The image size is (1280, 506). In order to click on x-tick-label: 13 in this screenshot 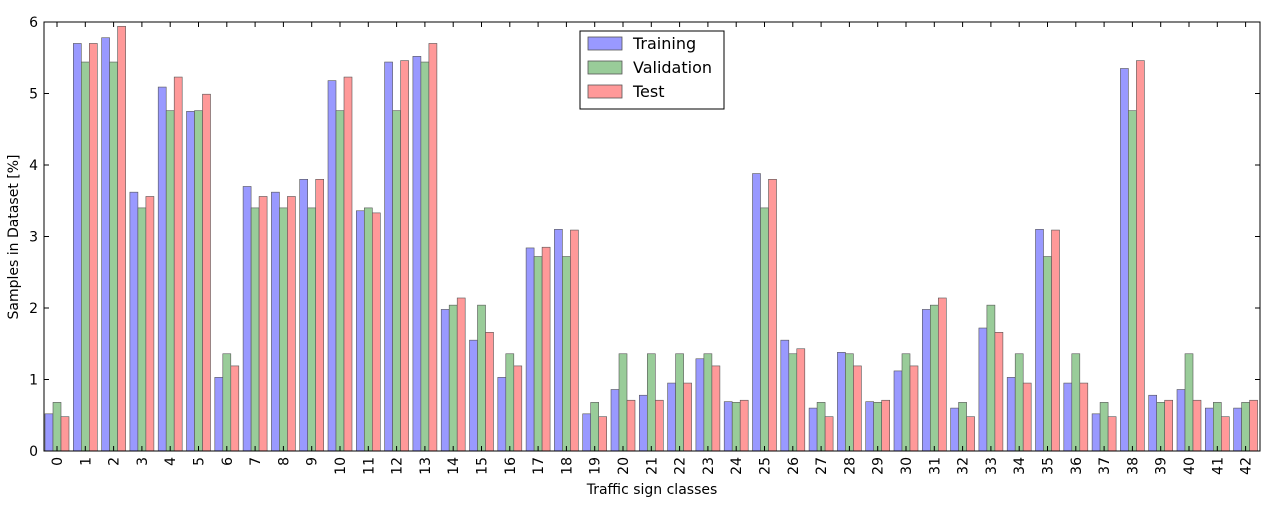, I will do `click(426, 466)`.